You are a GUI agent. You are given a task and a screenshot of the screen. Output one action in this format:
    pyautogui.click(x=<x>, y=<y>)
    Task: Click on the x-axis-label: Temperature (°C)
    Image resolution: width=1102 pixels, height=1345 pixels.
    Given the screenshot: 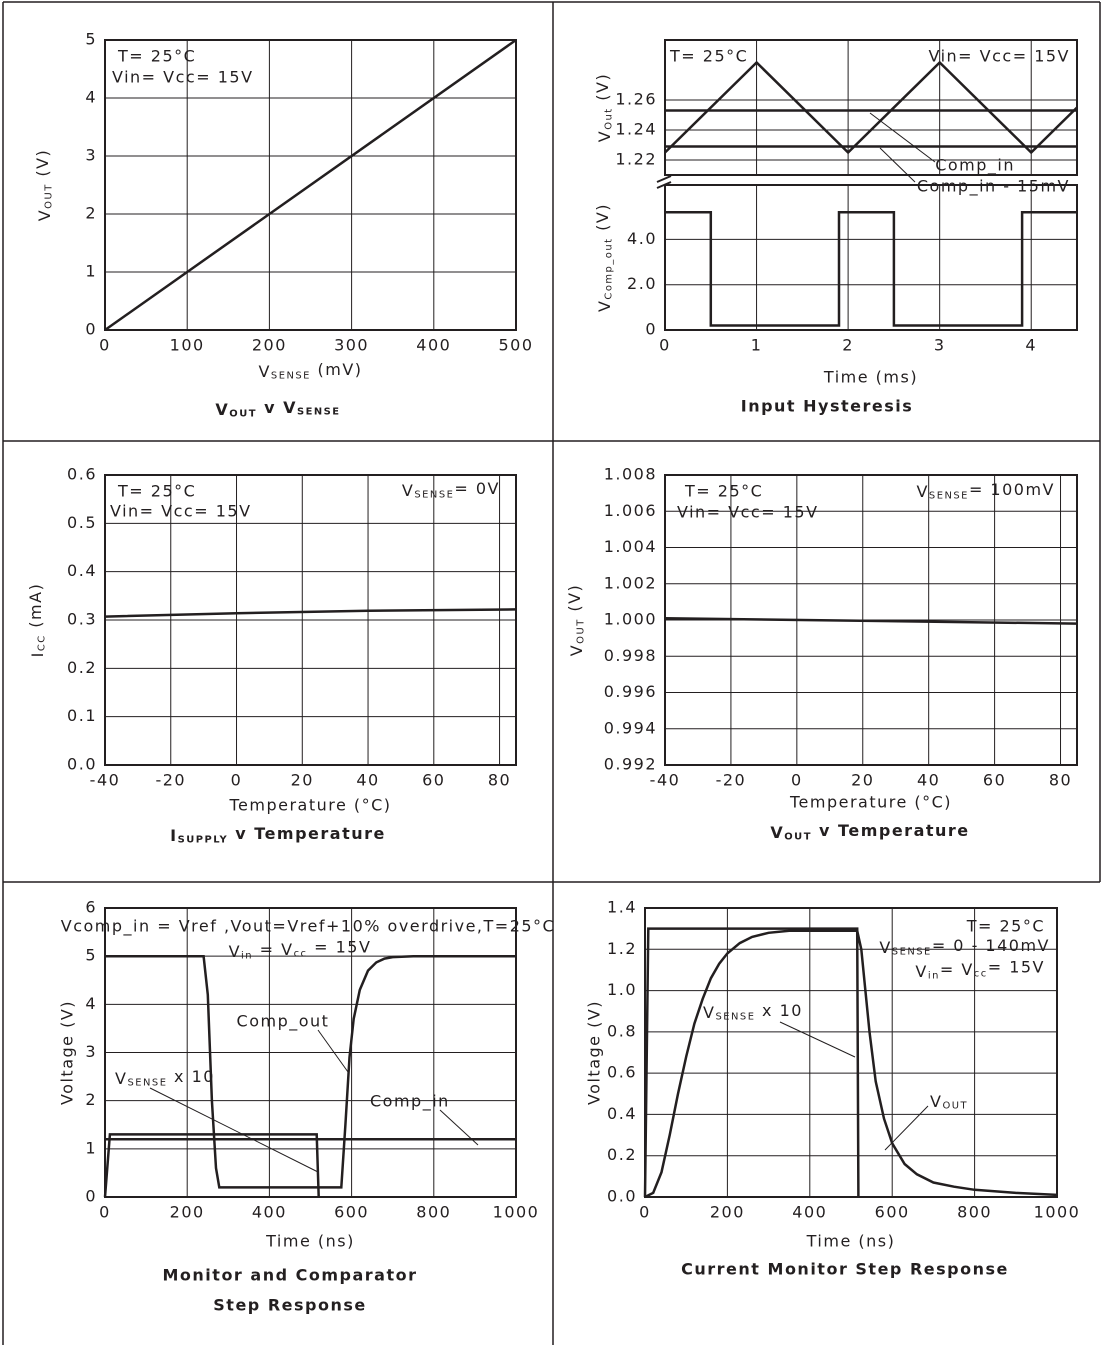 What is the action you would take?
    pyautogui.click(x=870, y=802)
    